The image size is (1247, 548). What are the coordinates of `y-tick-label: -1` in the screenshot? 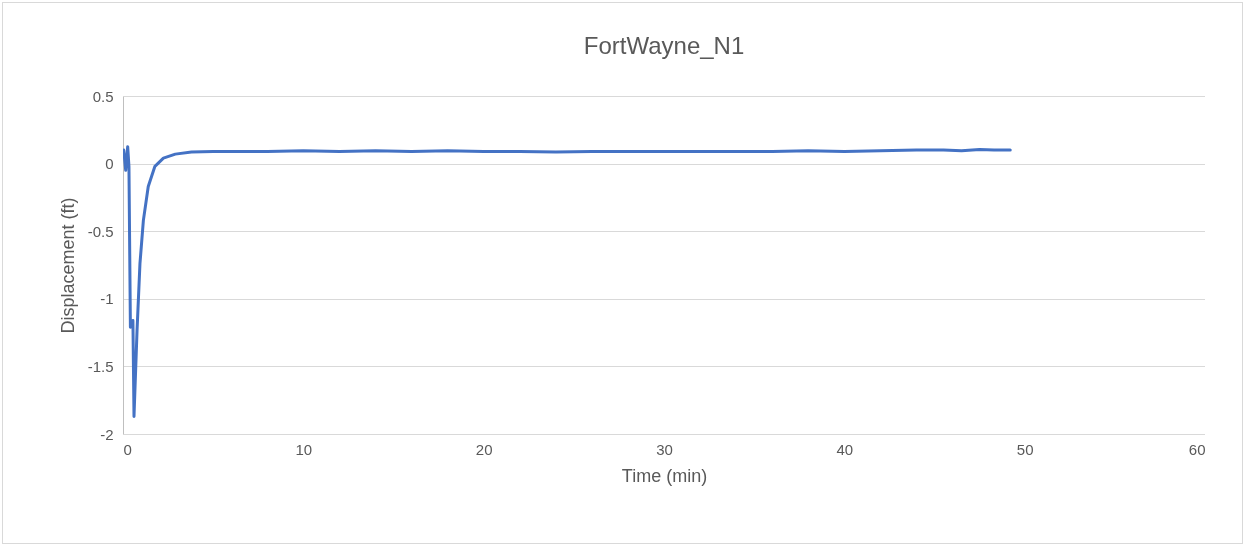 It's located at (107, 299).